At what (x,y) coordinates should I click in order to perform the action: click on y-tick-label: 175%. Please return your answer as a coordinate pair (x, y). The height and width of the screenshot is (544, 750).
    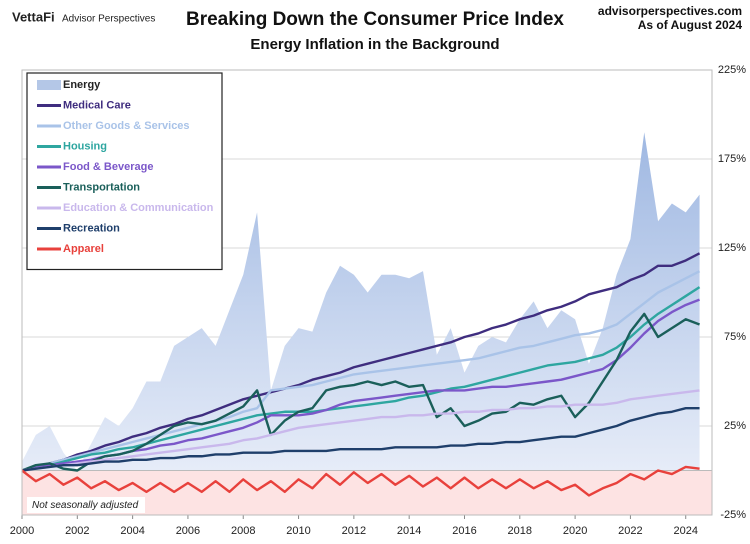
    Looking at the image, I should click on (732, 159).